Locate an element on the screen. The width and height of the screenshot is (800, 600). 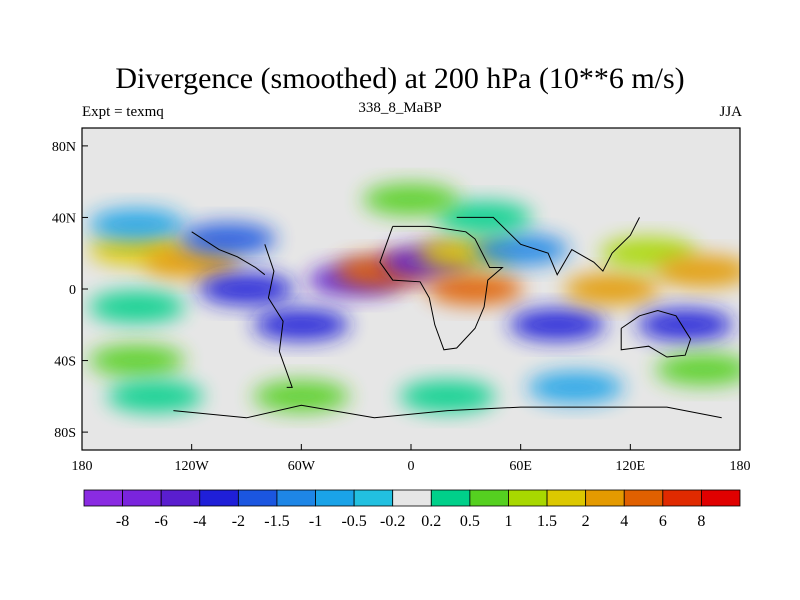
colorbar-label: 1.5 is located at coordinates (547, 521).